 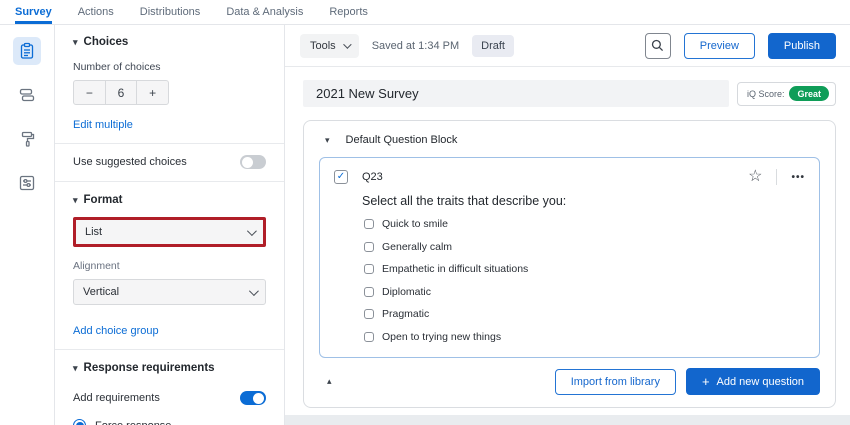 What do you see at coordinates (705, 381) in the screenshot?
I see `plus-icon: +` at bounding box center [705, 381].